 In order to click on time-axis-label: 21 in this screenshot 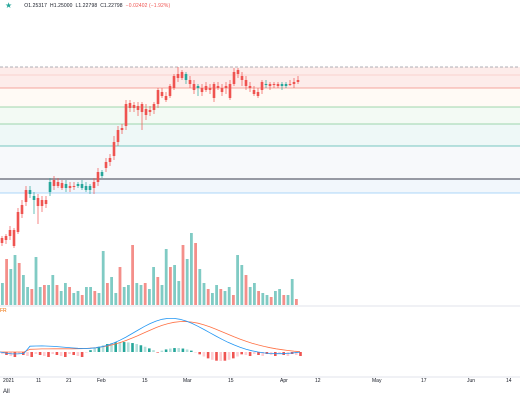, I will do `click(69, 381)`.